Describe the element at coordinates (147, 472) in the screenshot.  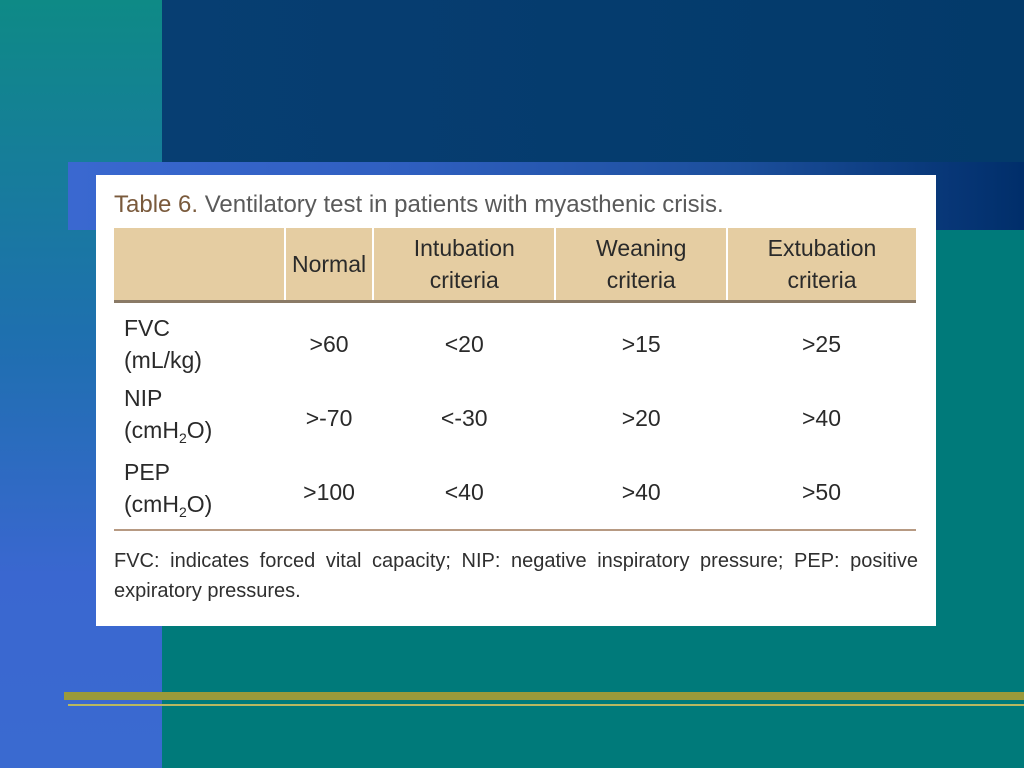
I see `row-name: PEP` at that location.